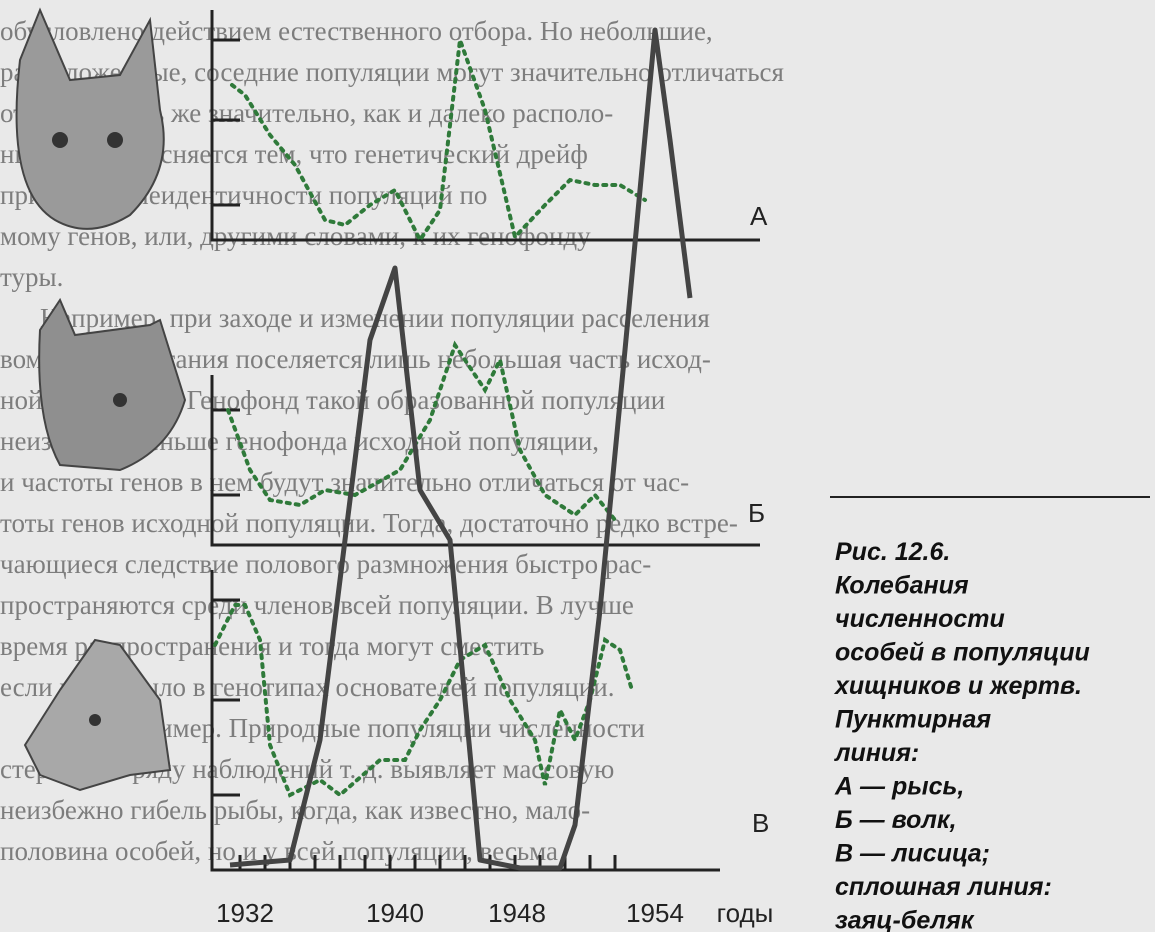 The image size is (1155, 932). Describe the element at coordinates (395, 913) in the screenshot. I see `x-label: 1940` at that location.